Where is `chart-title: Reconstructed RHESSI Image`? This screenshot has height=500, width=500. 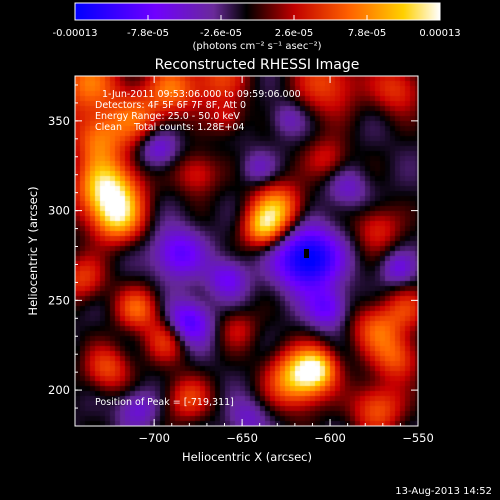 chart-title: Reconstructed RHESSI Image is located at coordinates (257, 65).